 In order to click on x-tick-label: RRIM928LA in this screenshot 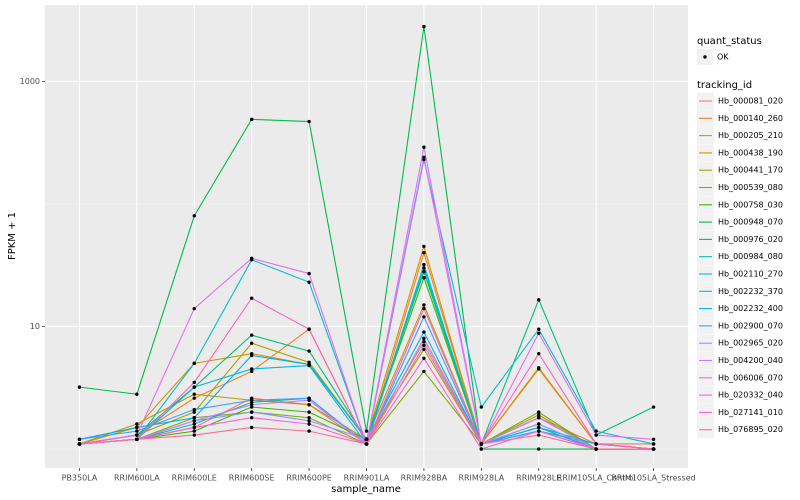, I will do `click(481, 478)`.